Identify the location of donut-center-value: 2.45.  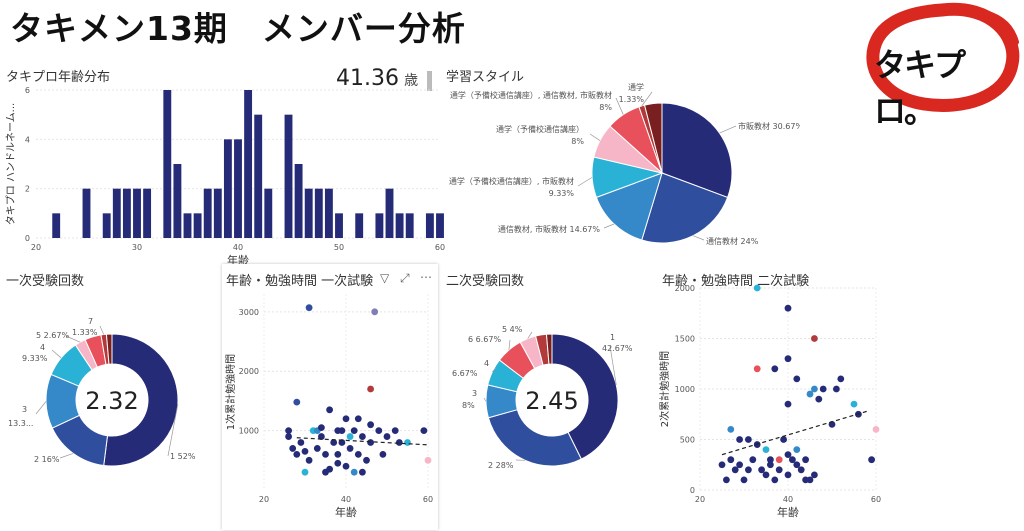
(551, 401).